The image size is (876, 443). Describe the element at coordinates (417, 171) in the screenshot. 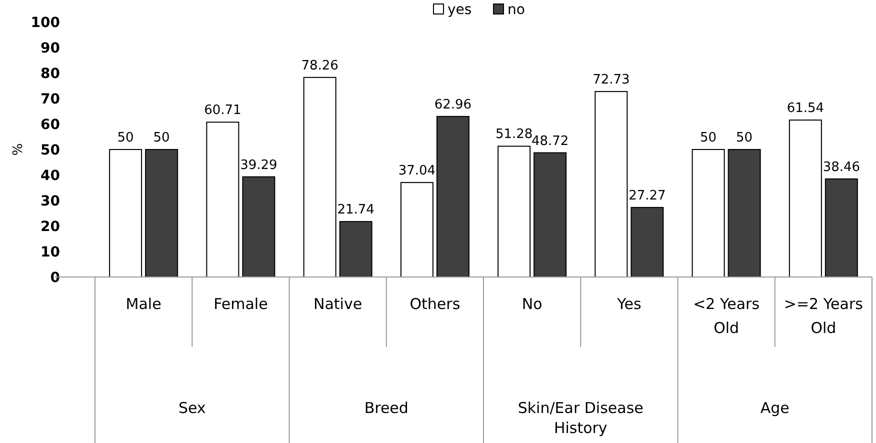

I see `data-label: 37.04` at that location.